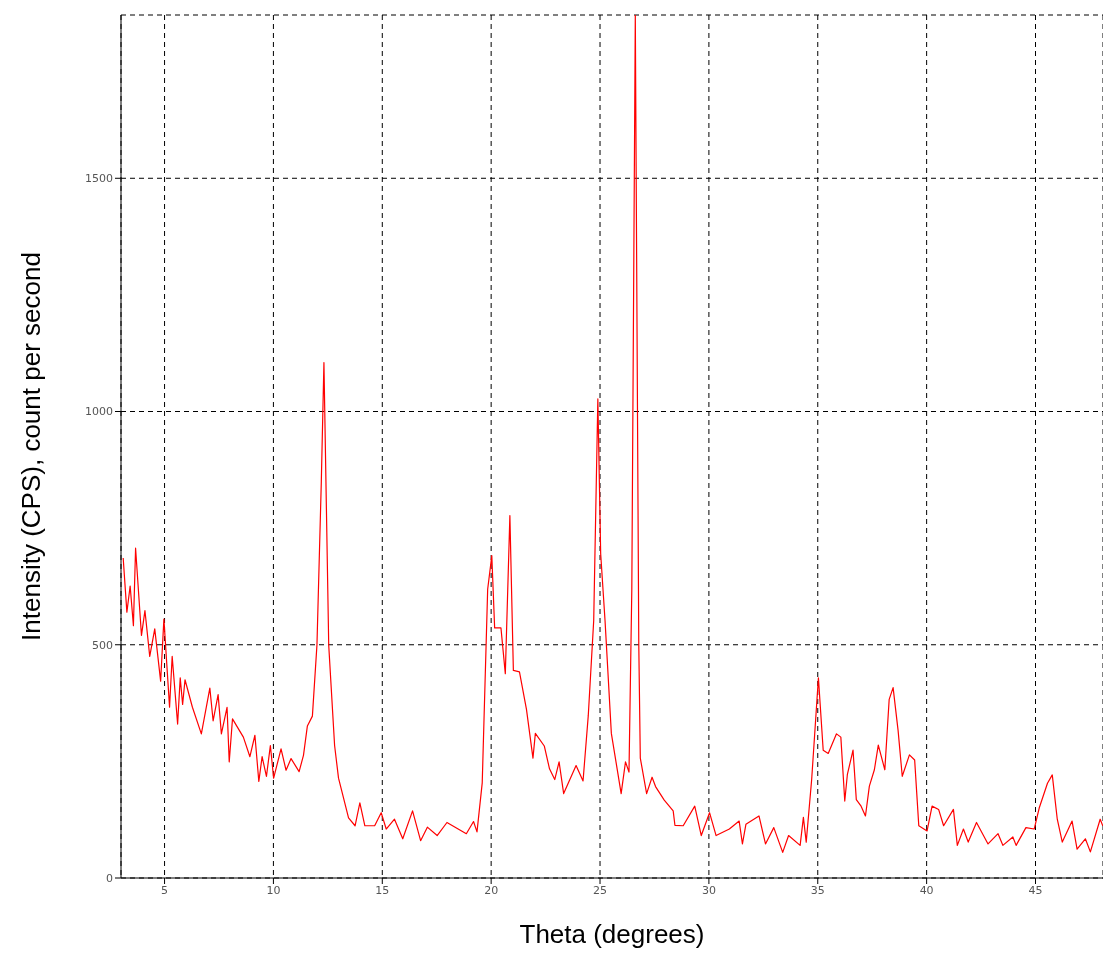 Image resolution: width=1111 pixels, height=965 pixels. Describe the element at coordinates (817, 890) in the screenshot. I see `x-tick-label: 35` at that location.